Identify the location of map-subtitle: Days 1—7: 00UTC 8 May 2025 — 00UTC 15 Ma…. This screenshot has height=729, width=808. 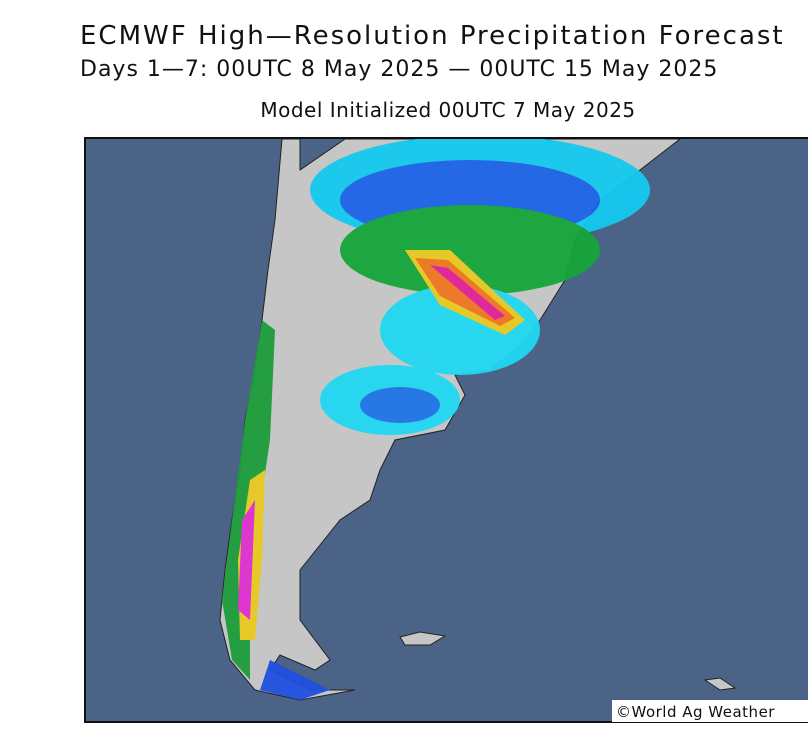
(399, 69).